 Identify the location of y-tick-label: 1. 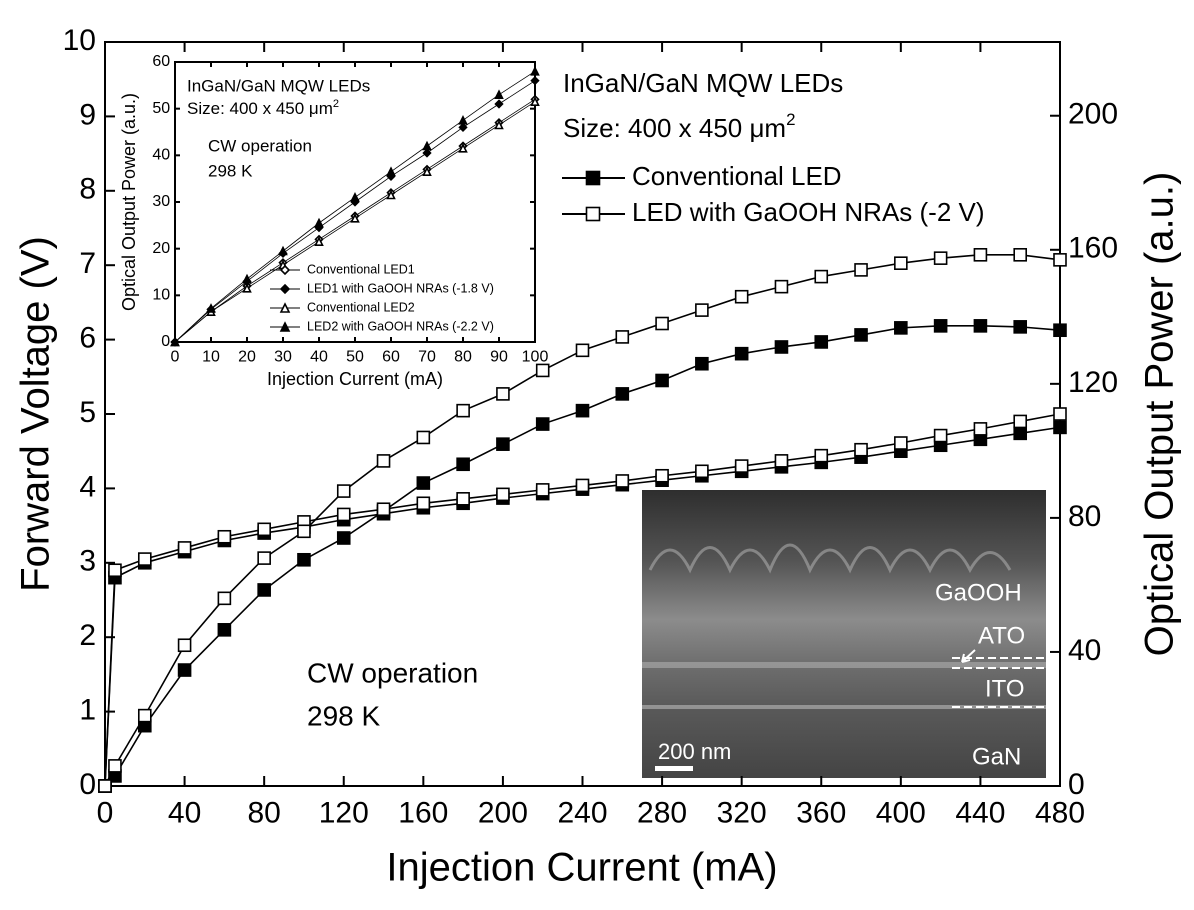
(87, 710).